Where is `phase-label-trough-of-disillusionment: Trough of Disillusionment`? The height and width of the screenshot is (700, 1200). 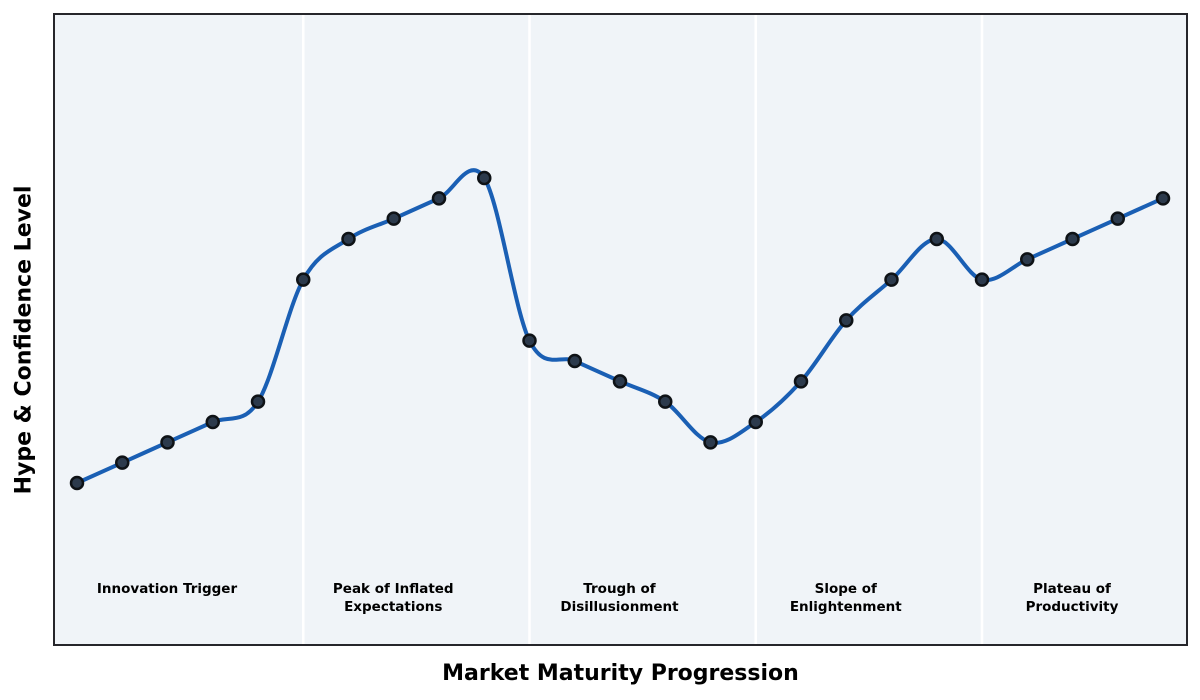
phase-label-trough-of-disillusionment: Trough of Disillusionment is located at coordinates (619, 597).